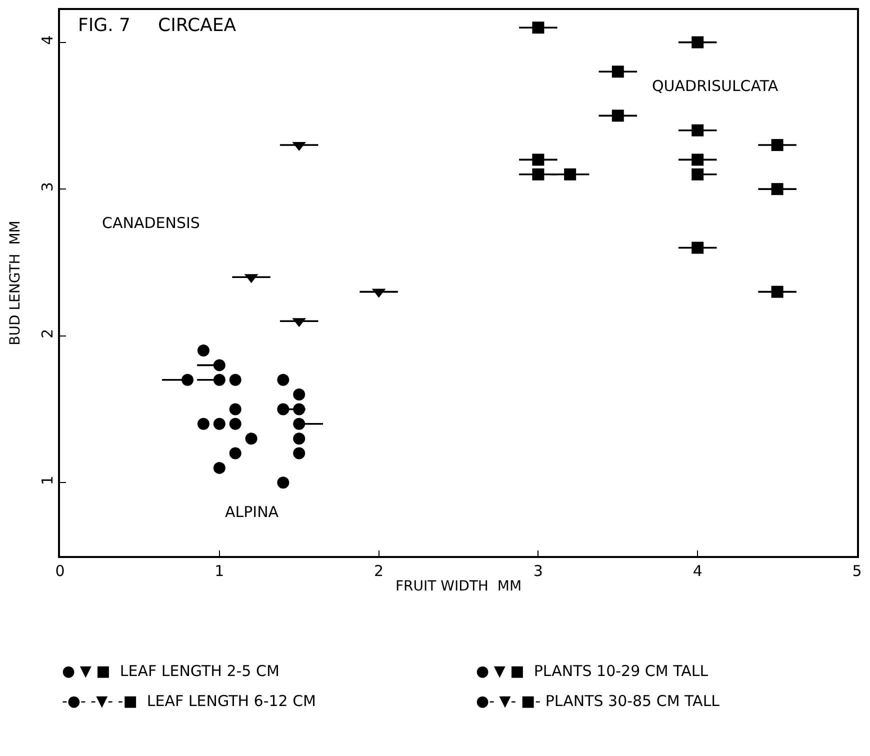 Image resolution: width=870 pixels, height=756 pixels. What do you see at coordinates (47, 481) in the screenshot?
I see `y-tick-label: 1` at bounding box center [47, 481].